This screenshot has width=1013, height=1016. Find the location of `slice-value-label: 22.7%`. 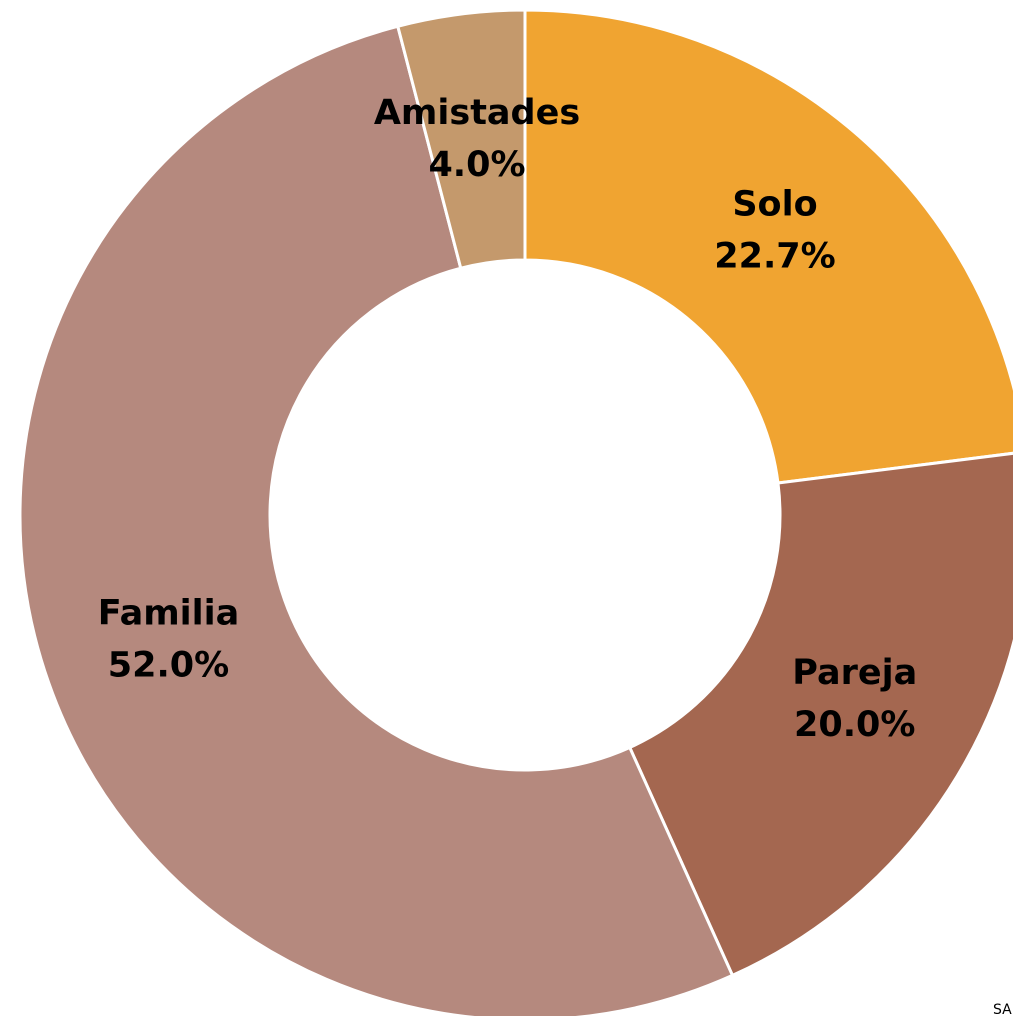

slice-value-label: 22.7% is located at coordinates (774, 256).